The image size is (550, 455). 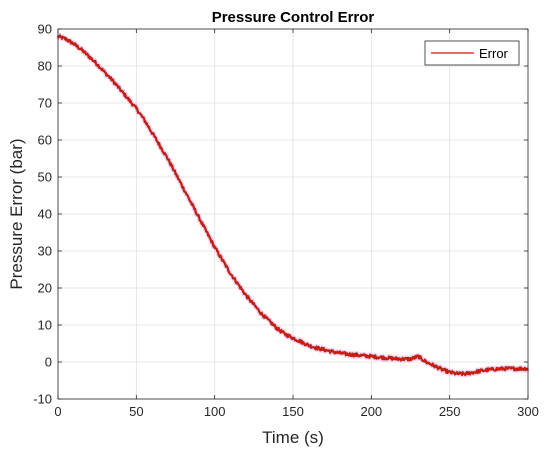 What do you see at coordinates (45, 325) in the screenshot?
I see `y-tick-label: 10` at bounding box center [45, 325].